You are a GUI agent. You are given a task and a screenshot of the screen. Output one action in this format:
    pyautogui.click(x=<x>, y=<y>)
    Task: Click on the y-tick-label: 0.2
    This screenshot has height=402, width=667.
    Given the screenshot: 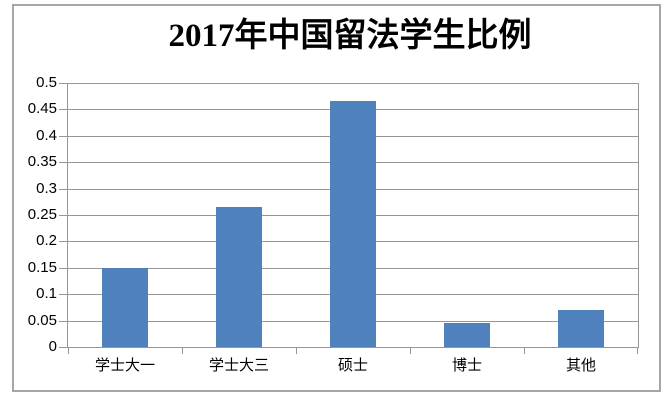 What is the action you would take?
    pyautogui.click(x=46, y=241)
    